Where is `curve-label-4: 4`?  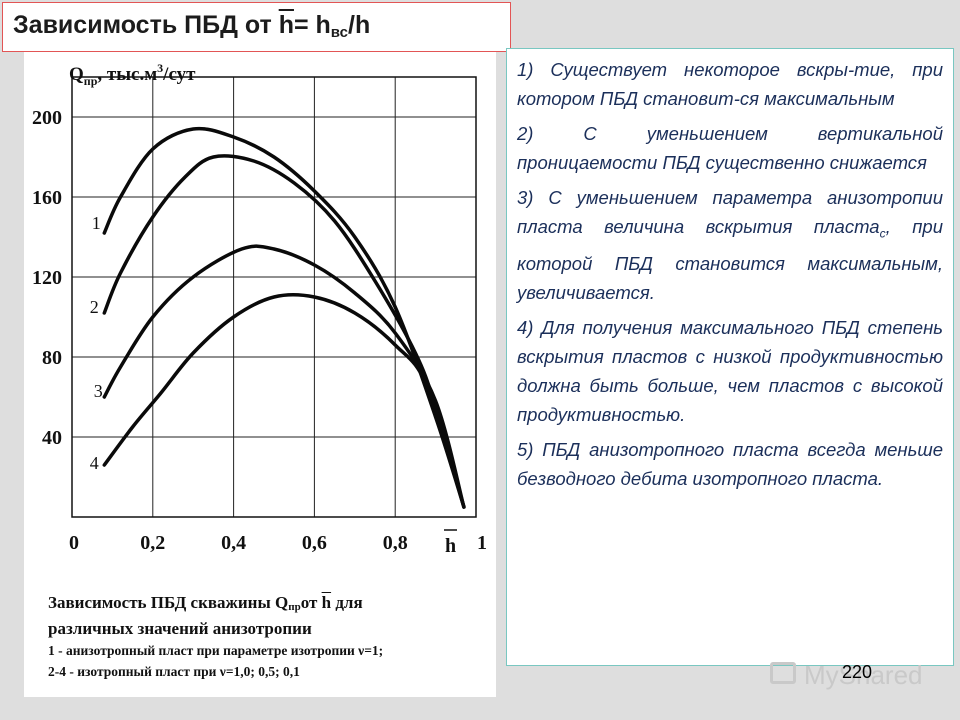
curve-label-4: 4 is located at coordinates (94, 463).